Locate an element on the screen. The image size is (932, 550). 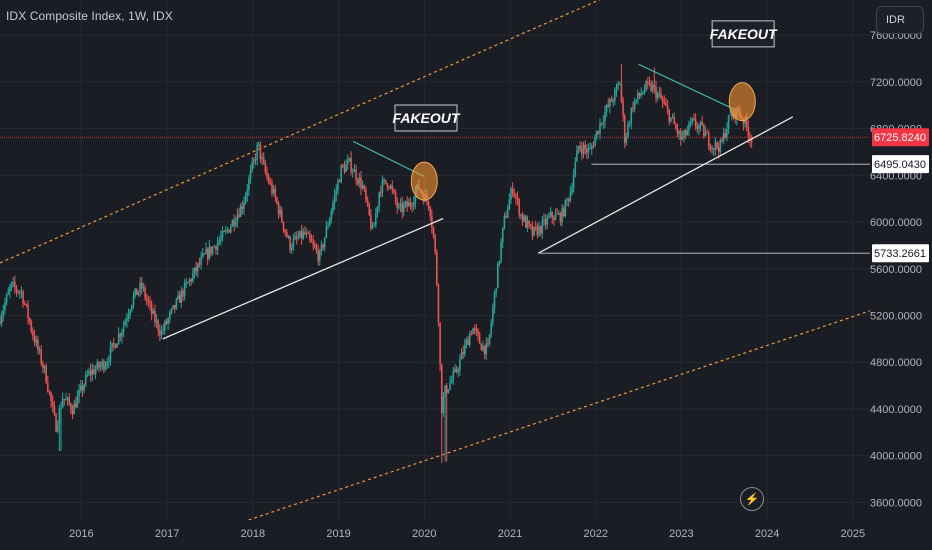
x-tick-label: 2017 is located at coordinates (167, 534).